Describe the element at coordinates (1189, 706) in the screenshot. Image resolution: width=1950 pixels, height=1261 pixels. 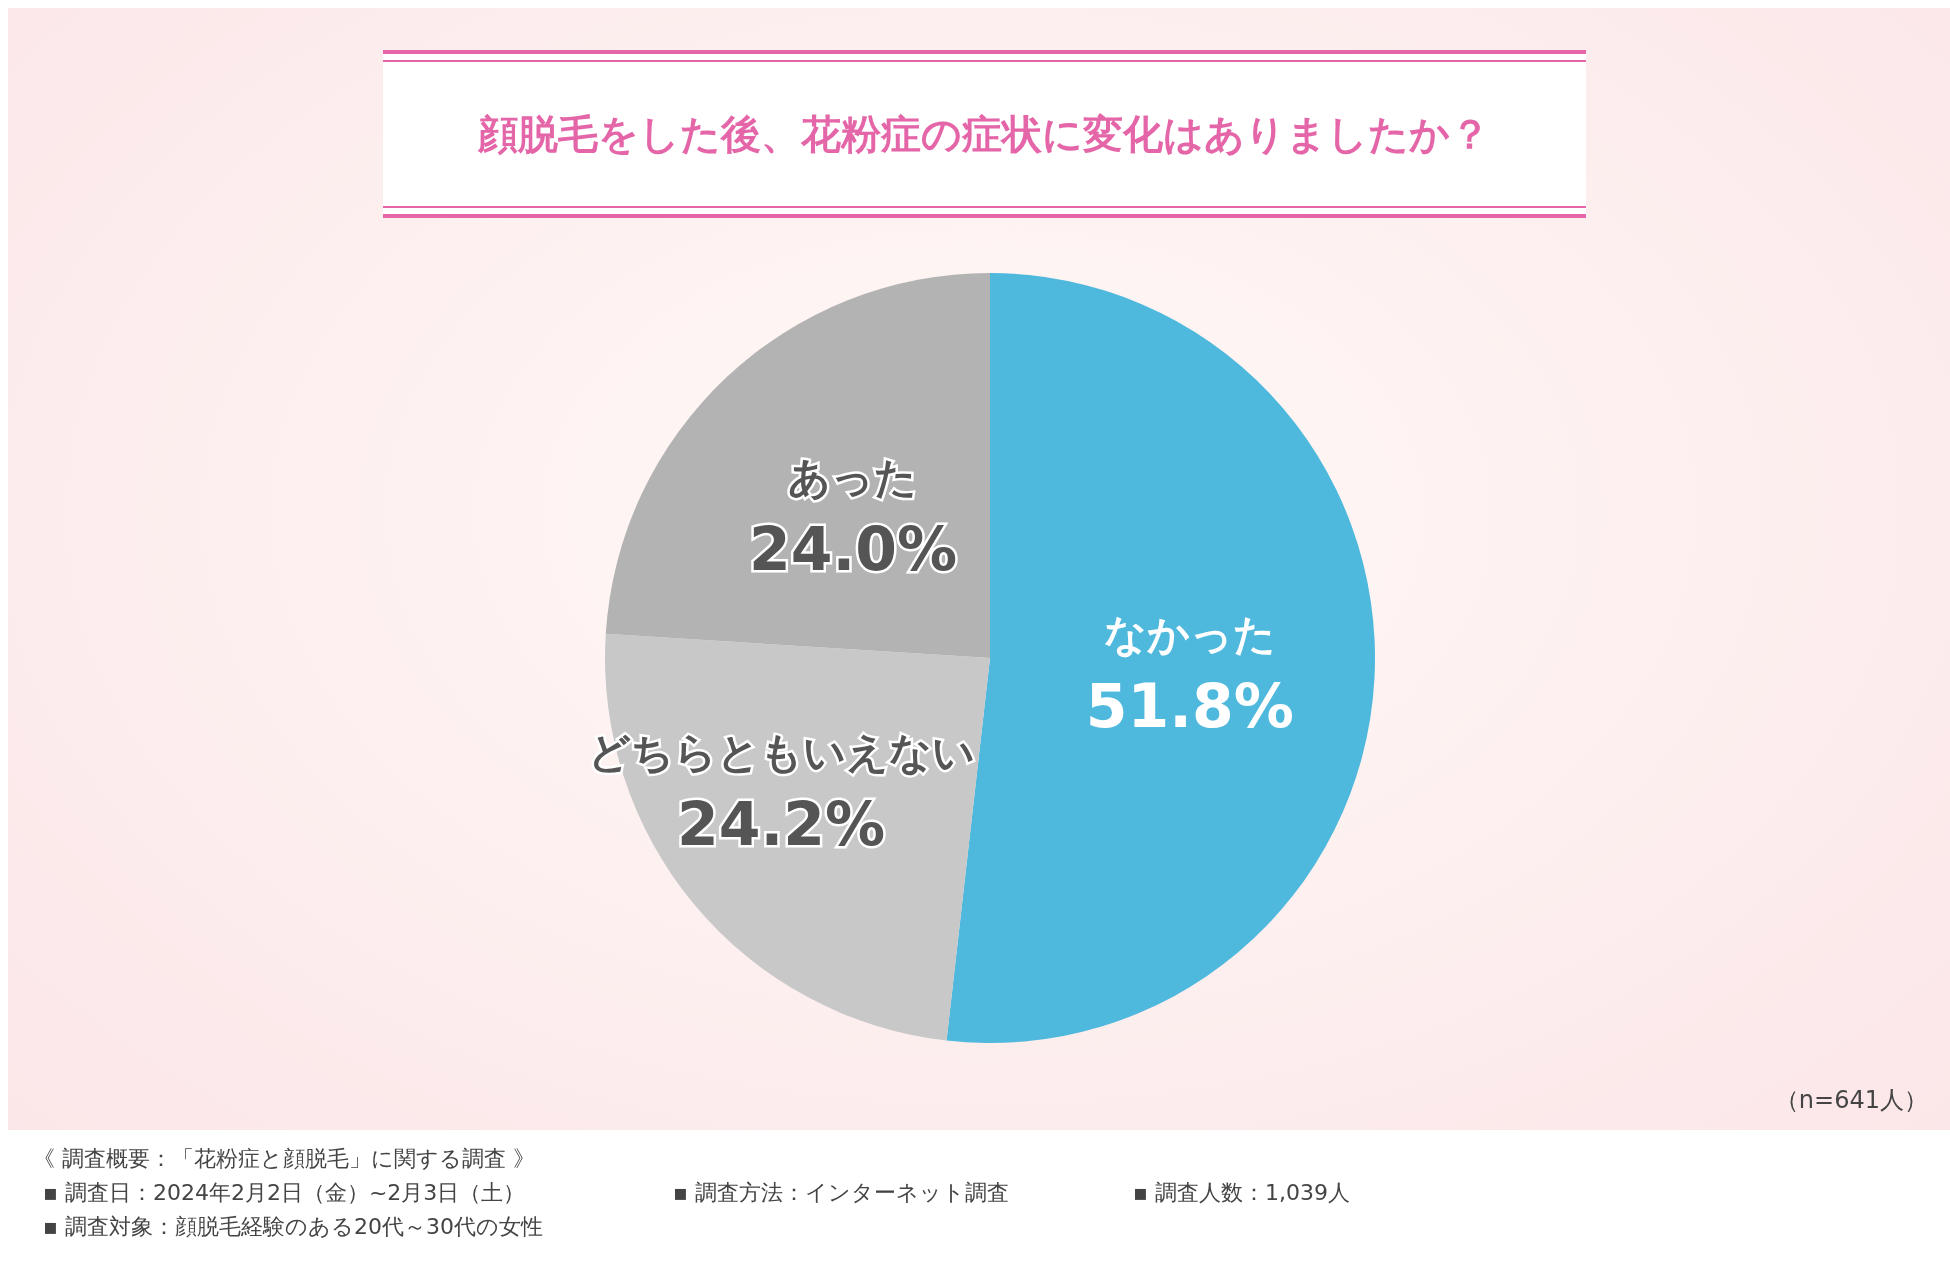
I see `data-label: 51.8%` at that location.